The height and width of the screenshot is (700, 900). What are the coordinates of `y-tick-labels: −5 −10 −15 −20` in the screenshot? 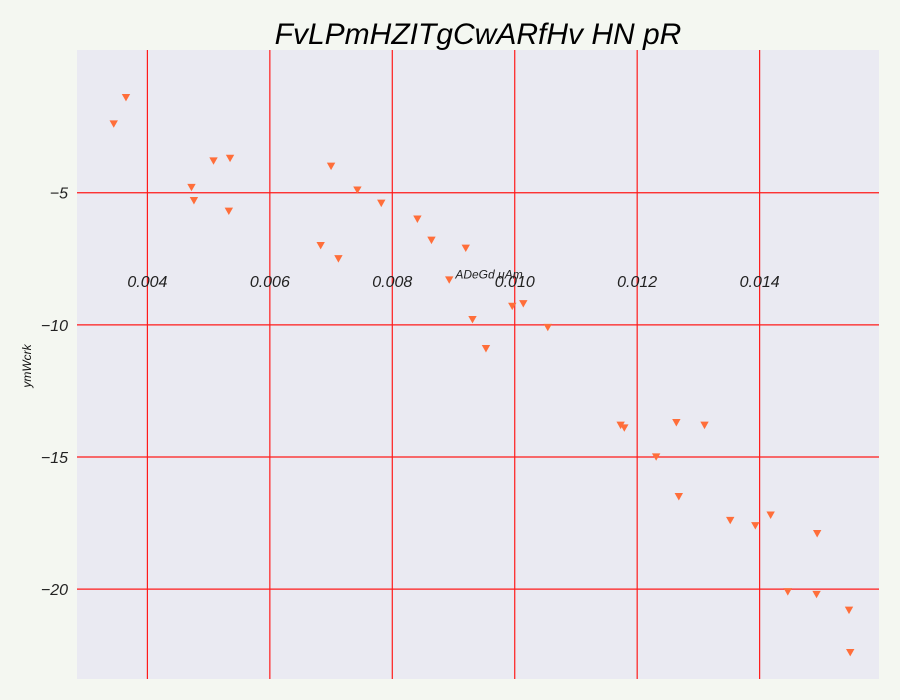 It's located at (54, 392).